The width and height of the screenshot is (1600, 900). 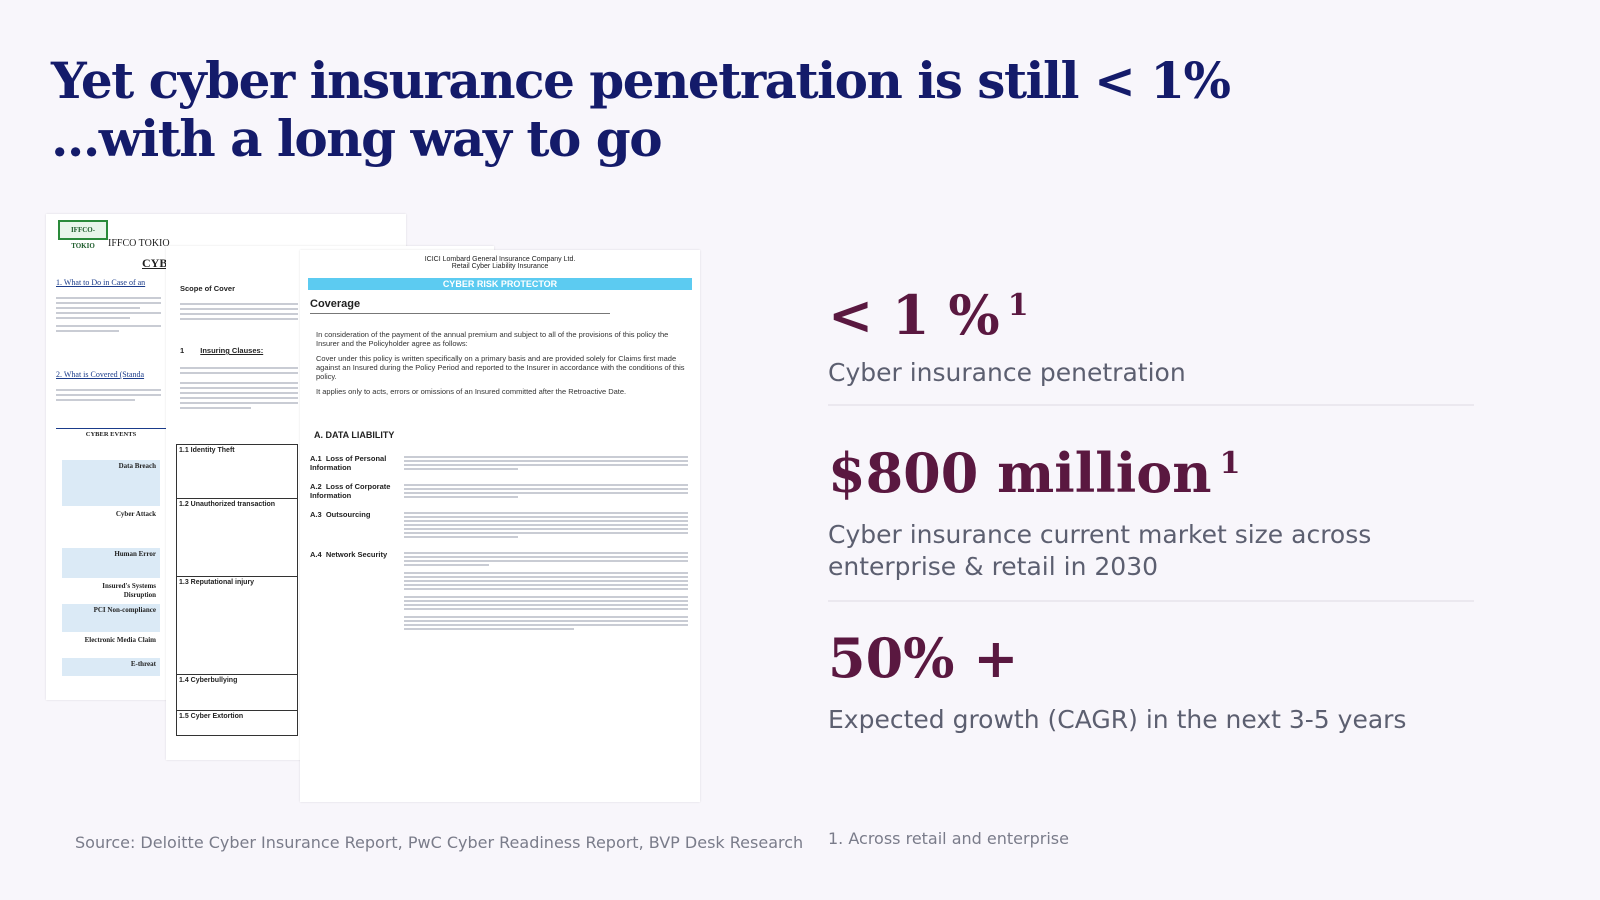 I want to click on doc2-clauses-number: 1, so click(x=182, y=350).